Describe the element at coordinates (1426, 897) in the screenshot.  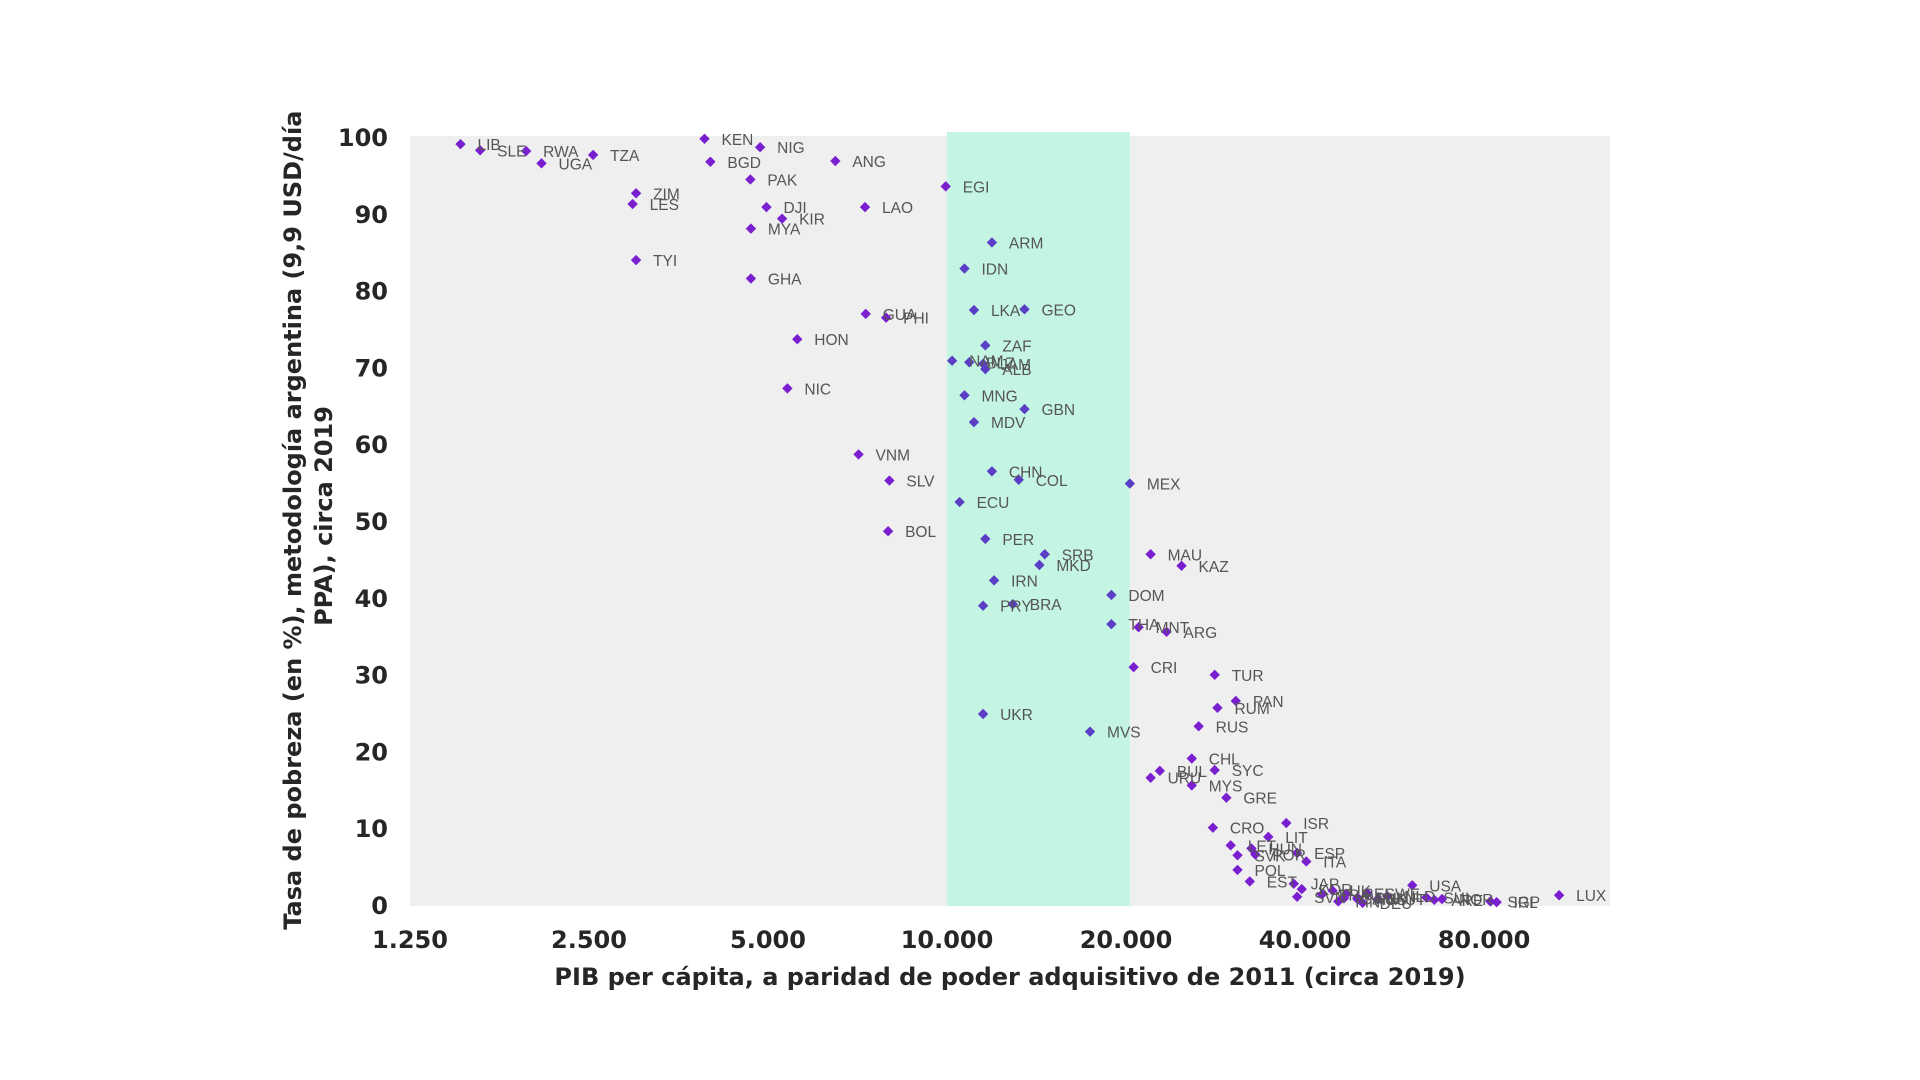
I see `data-point-sui` at that location.